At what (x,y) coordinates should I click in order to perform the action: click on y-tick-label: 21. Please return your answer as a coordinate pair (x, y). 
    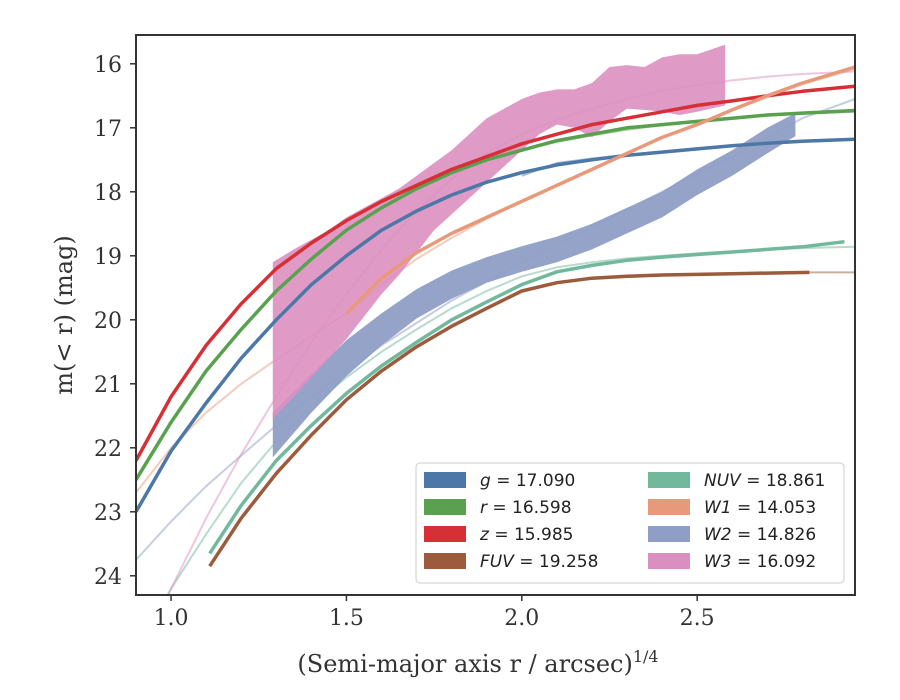
    Looking at the image, I should click on (108, 385).